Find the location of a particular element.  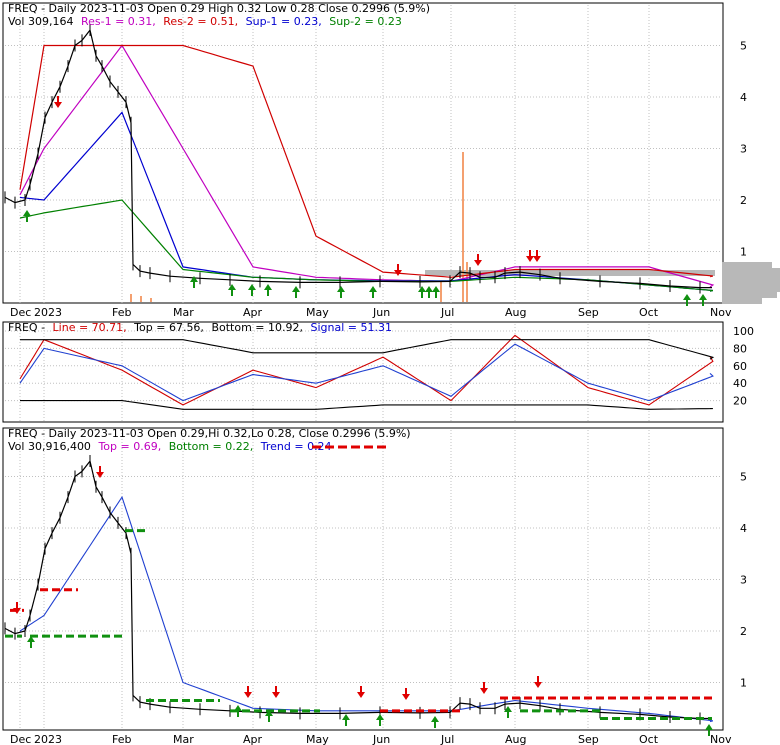

top-sup2: Sup-2 = 0.23 is located at coordinates (365, 21).